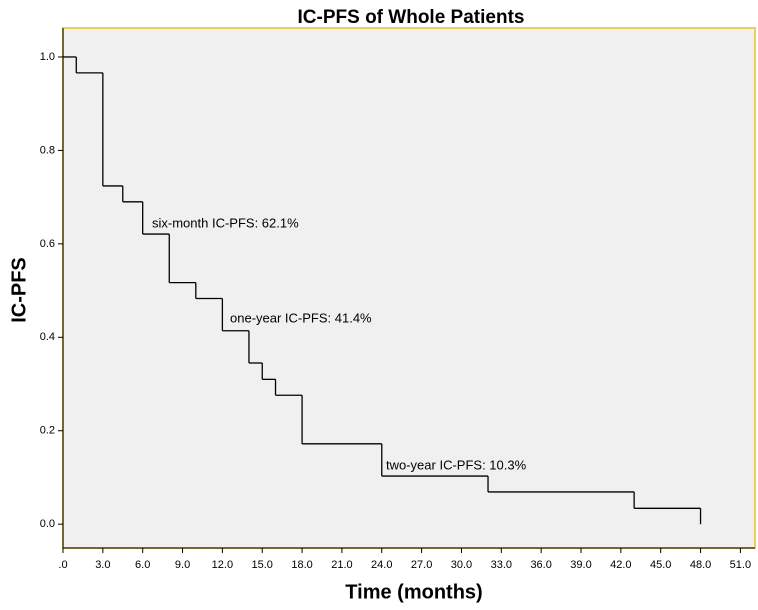 The width and height of the screenshot is (758, 610). What do you see at coordinates (740, 565) in the screenshot?
I see `x-tick-label: 51.0` at bounding box center [740, 565].